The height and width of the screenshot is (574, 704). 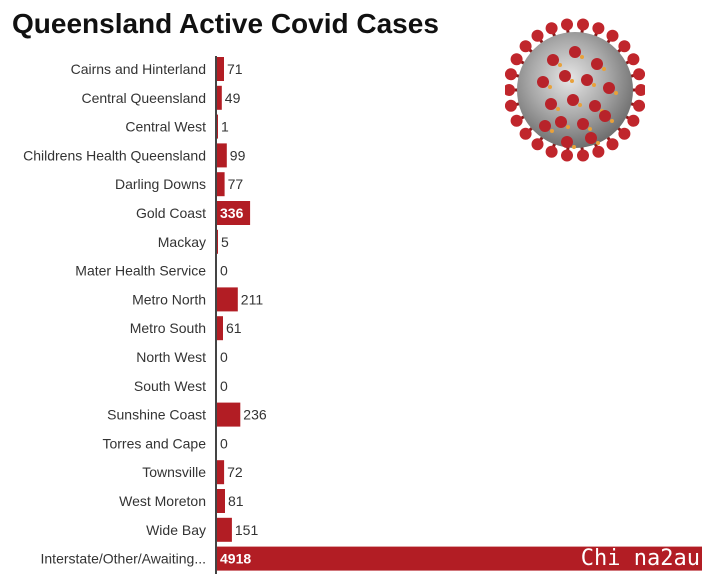 What do you see at coordinates (160, 184) in the screenshot?
I see `category-label: Darling Downs` at bounding box center [160, 184].